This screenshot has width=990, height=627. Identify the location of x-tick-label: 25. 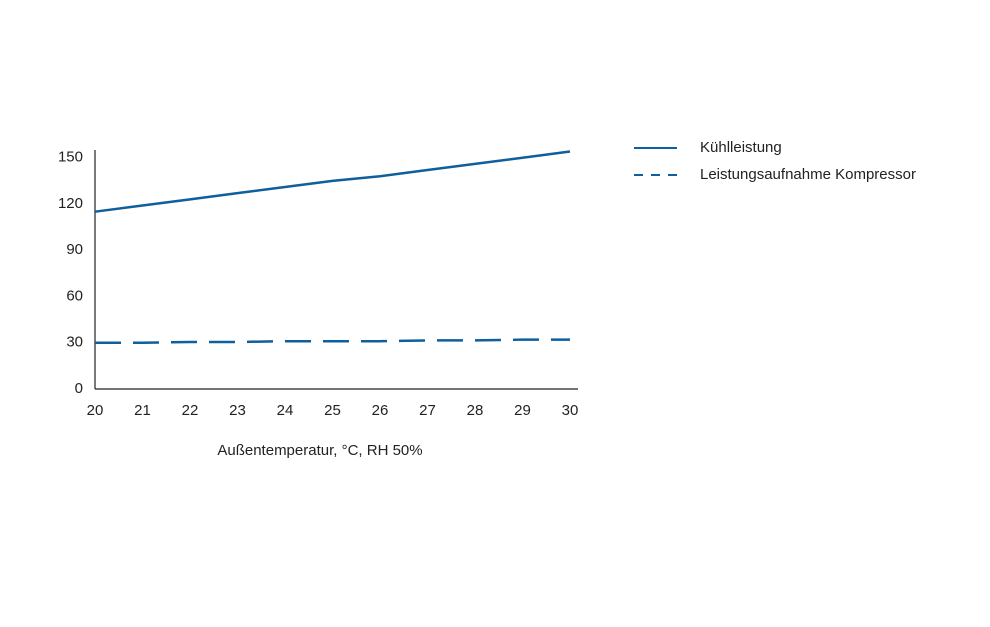
(332, 410).